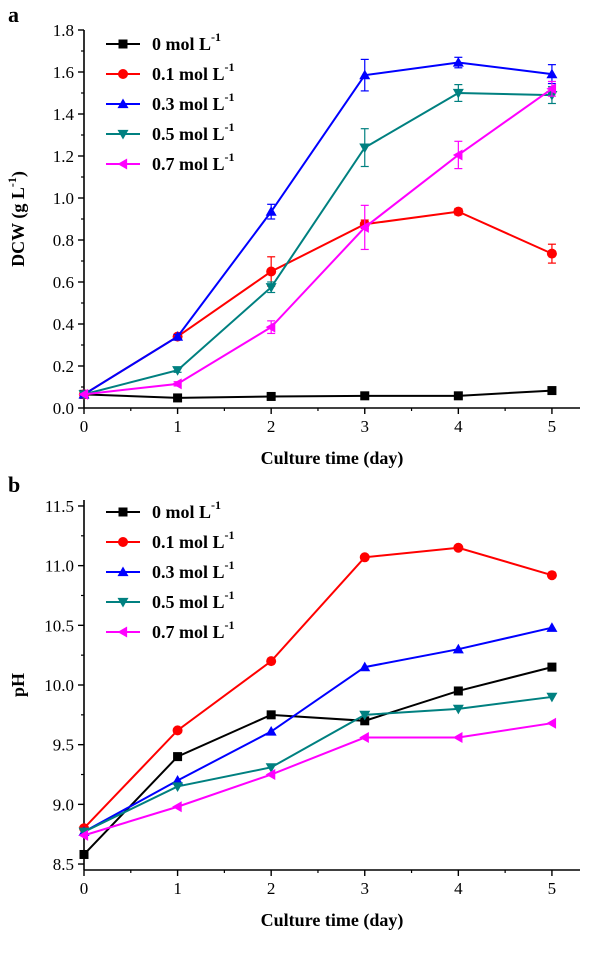 This screenshot has width=598, height=954. Describe the element at coordinates (552, 888) in the screenshot. I see `x-tick-label: 5` at that location.